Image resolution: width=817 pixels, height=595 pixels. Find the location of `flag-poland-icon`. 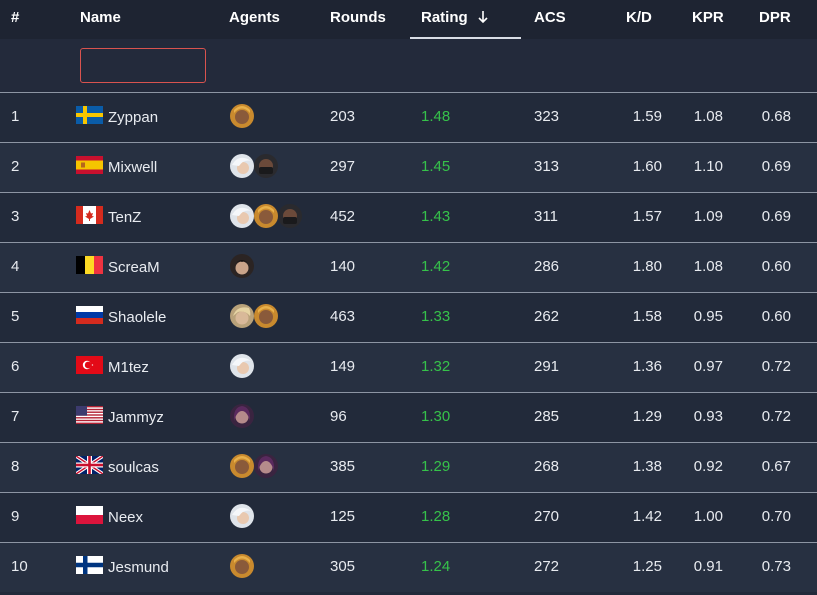

flag-poland-icon is located at coordinates (89, 515).